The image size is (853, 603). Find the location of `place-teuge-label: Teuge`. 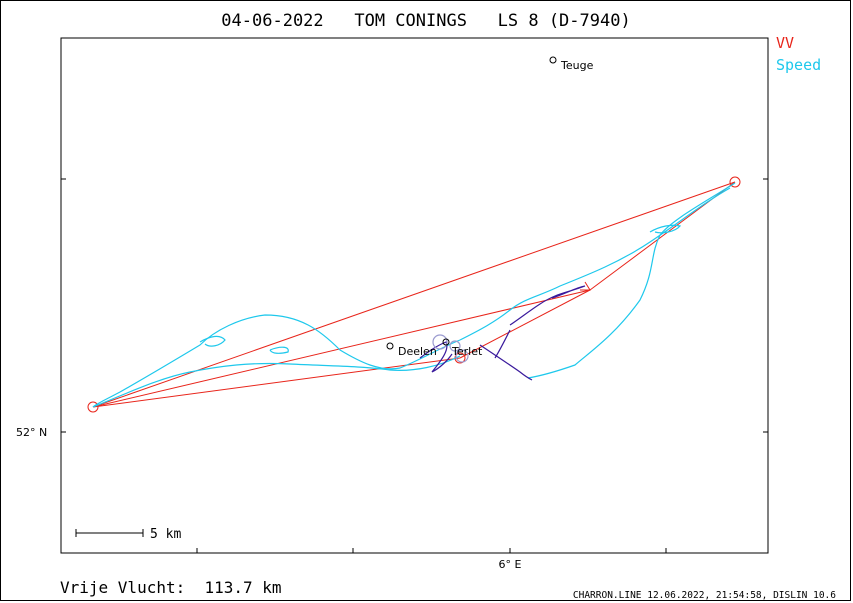

place-teuge-label: Teuge is located at coordinates (577, 65).